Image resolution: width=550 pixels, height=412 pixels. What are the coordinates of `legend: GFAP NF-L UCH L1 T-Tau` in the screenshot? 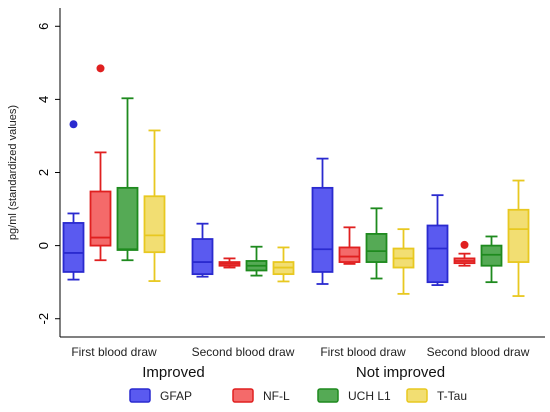 It's located at (298, 395).